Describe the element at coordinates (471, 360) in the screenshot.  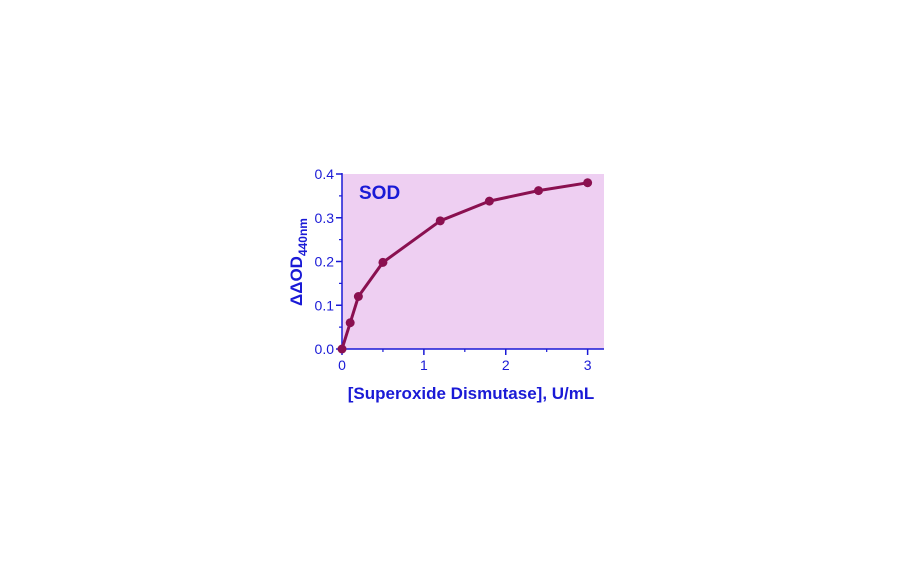
I see `x-axis: 0 1 2 3` at that location.